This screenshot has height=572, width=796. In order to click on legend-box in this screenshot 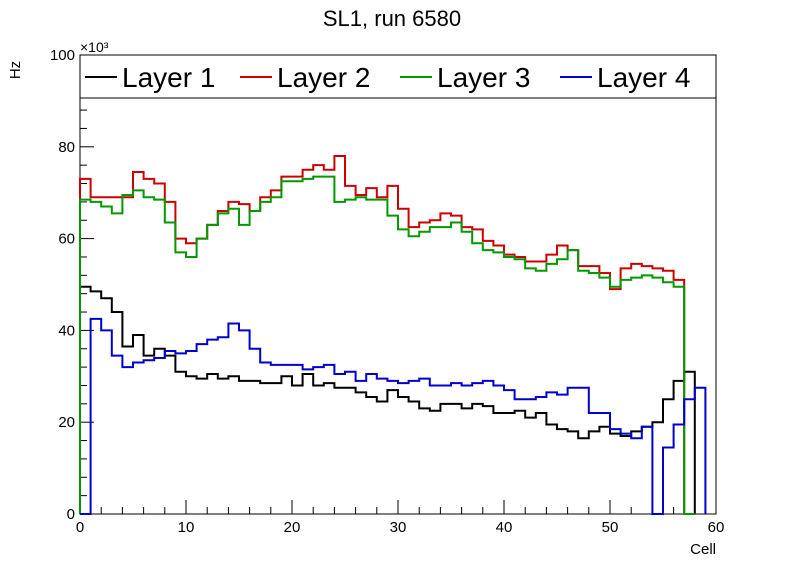, I will do `click(398, 76)`.